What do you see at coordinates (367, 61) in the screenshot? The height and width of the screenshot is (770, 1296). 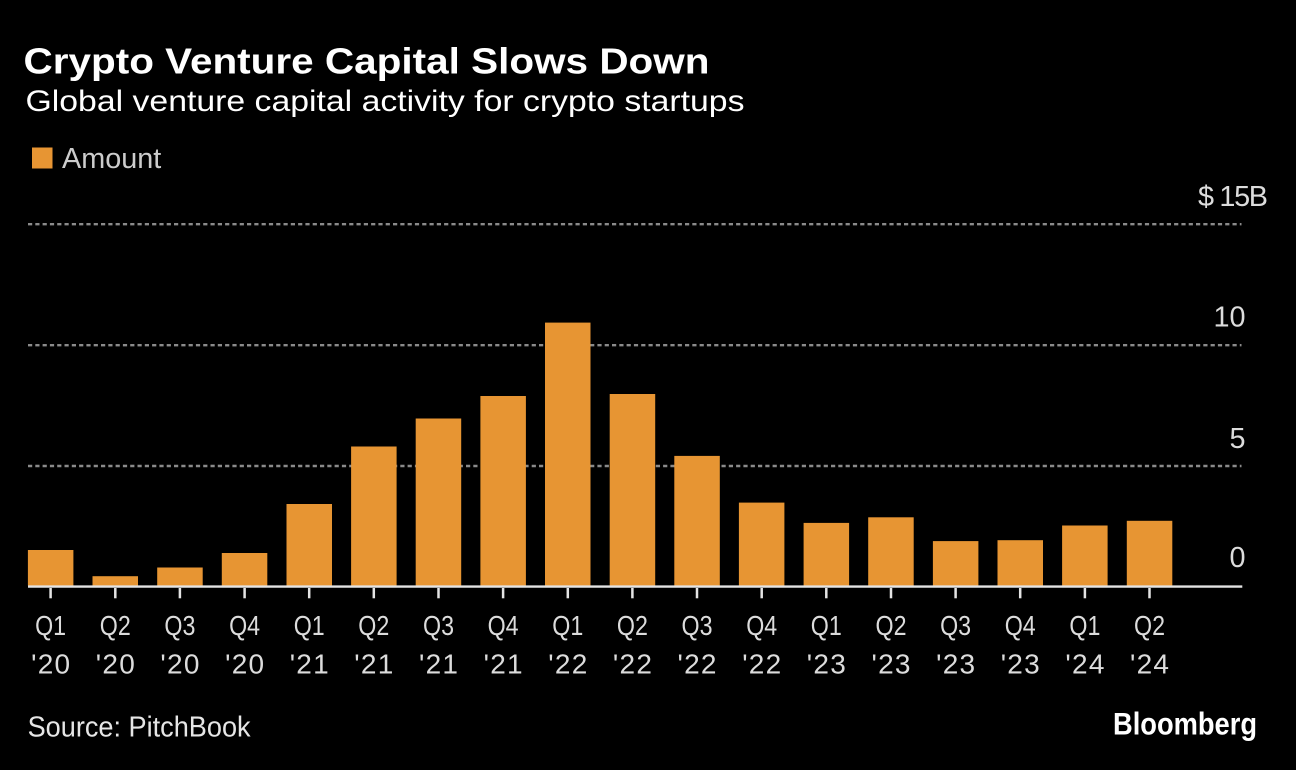 I see `svg-text:Crypto Venture Capital Slows D: Crypto Venture Capital Slows Down` at bounding box center [367, 61].